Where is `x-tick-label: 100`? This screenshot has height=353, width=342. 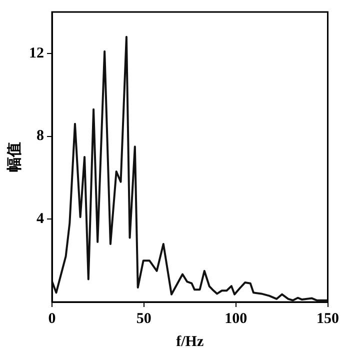 x-tick-label: 100 is located at coordinates (236, 318).